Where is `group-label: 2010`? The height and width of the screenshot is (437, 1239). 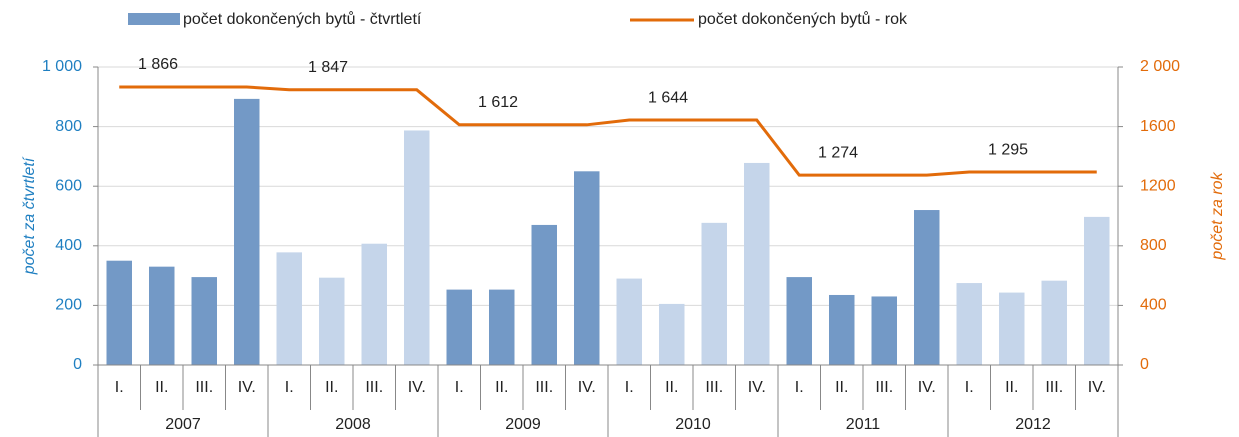
group-label: 2010 is located at coordinates (693, 424).